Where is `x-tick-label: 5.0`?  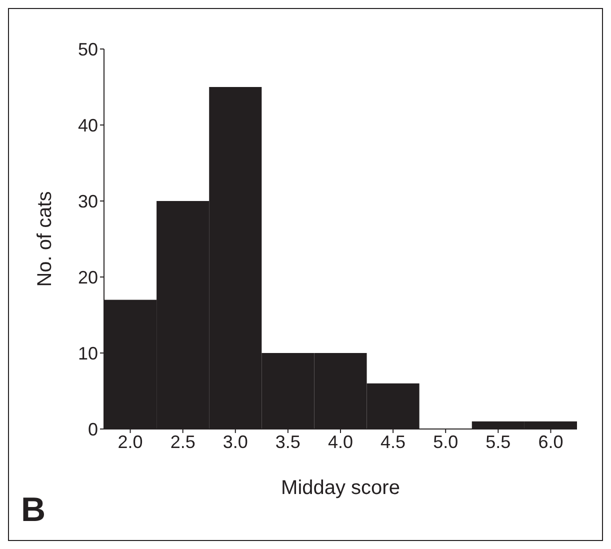
x-tick-label: 5.0 is located at coordinates (445, 442).